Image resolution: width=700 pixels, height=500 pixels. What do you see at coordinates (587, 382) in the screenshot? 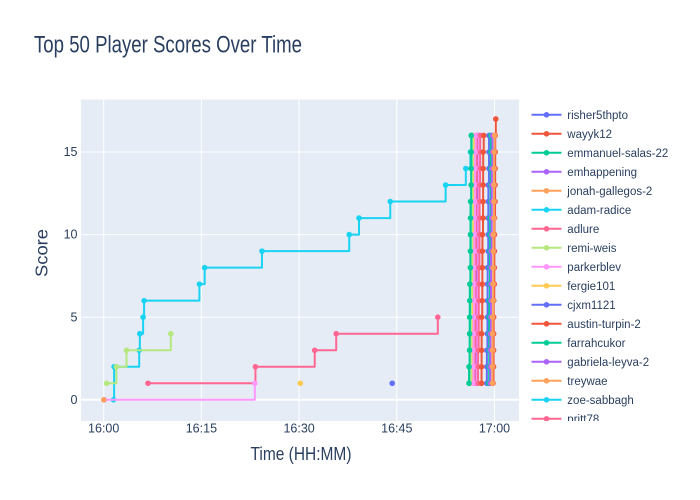
I see `svg-text: treywae` at bounding box center [587, 382].